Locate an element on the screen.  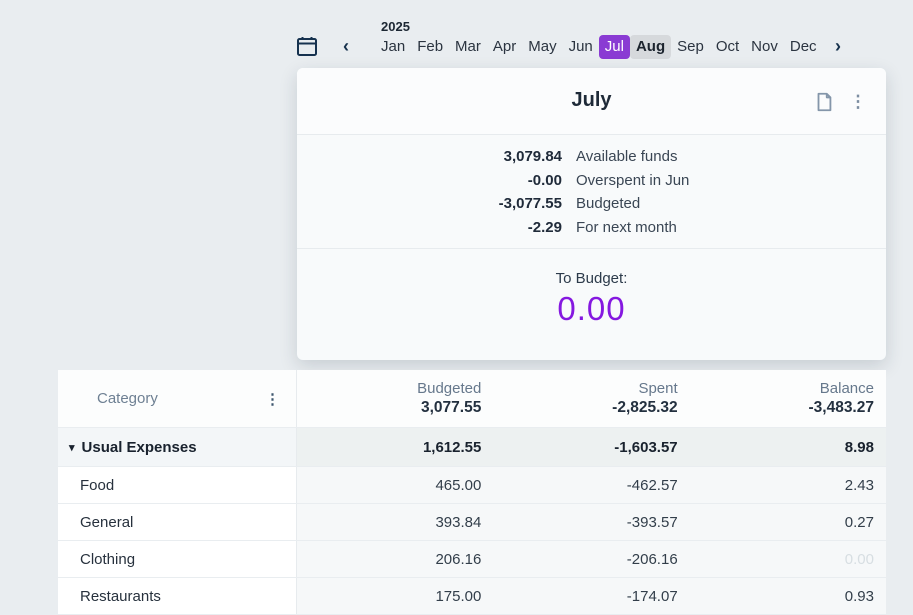
to-budget-label: To Budget: is located at coordinates (591, 278).